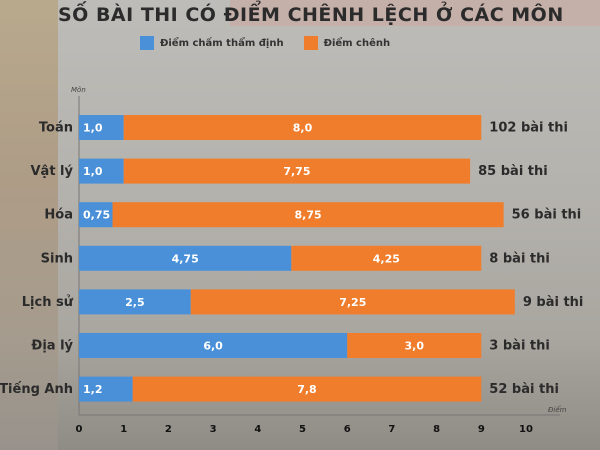 The height and width of the screenshot is (450, 600). I want to click on count-annotation: 8 bài thi, so click(519, 258).